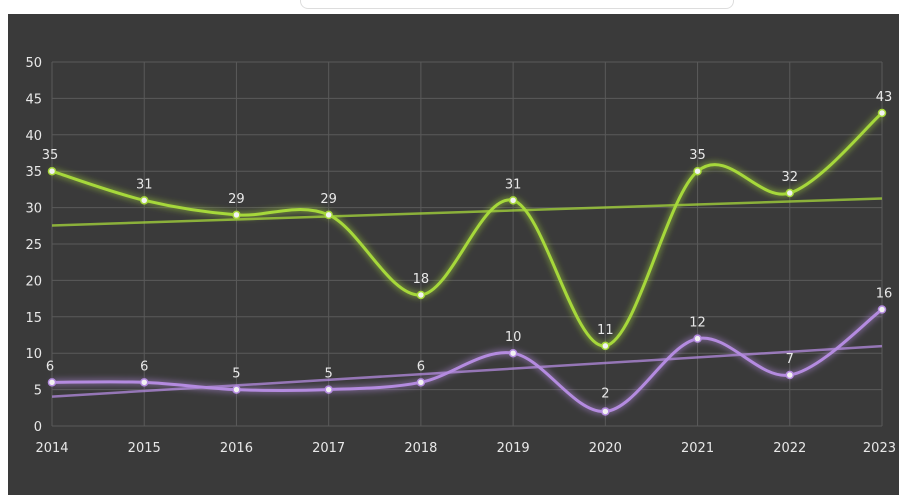  I want to click on data-label: 32, so click(790, 177).